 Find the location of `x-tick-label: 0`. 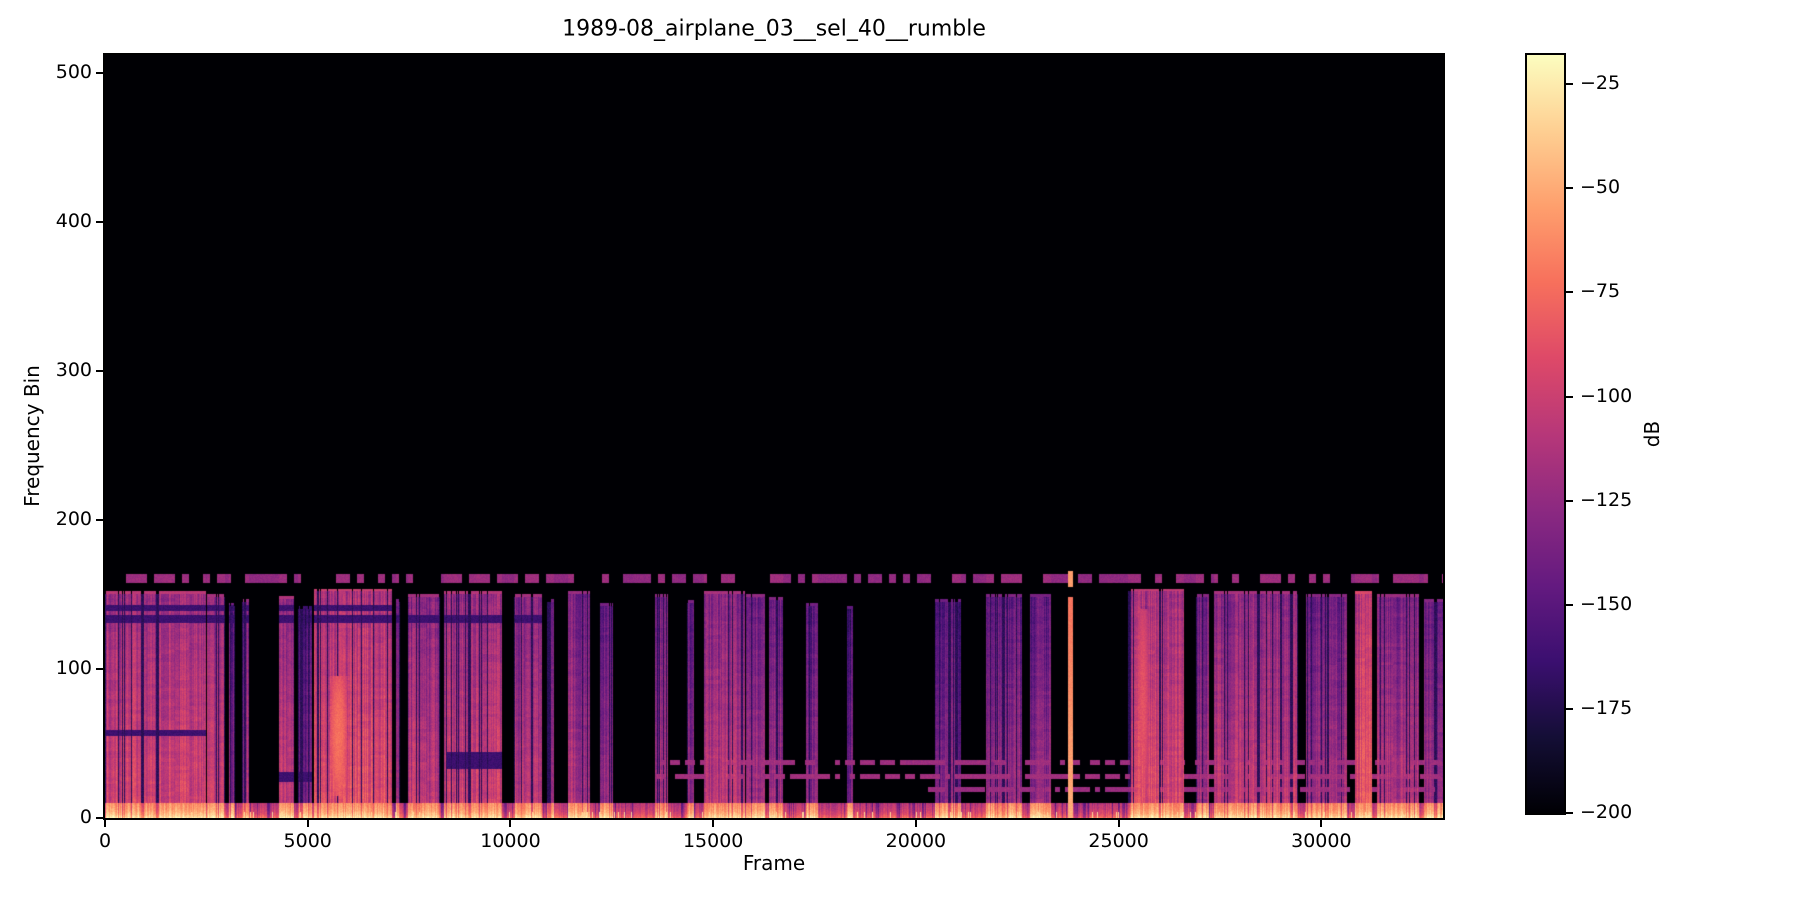

x-tick-label: 0 is located at coordinates (105, 841).